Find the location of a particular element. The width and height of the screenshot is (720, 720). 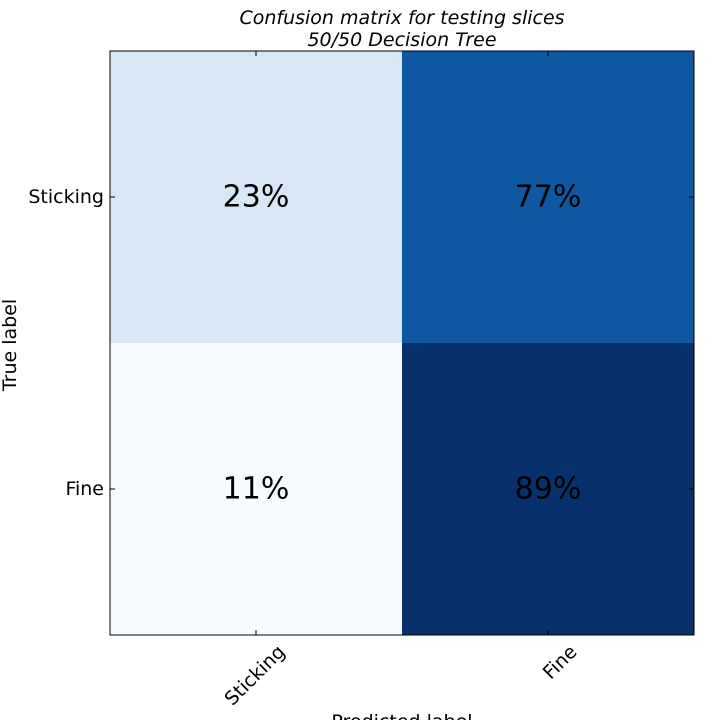

chart-subtitle: 50/50 Decision Tree is located at coordinates (401, 40).